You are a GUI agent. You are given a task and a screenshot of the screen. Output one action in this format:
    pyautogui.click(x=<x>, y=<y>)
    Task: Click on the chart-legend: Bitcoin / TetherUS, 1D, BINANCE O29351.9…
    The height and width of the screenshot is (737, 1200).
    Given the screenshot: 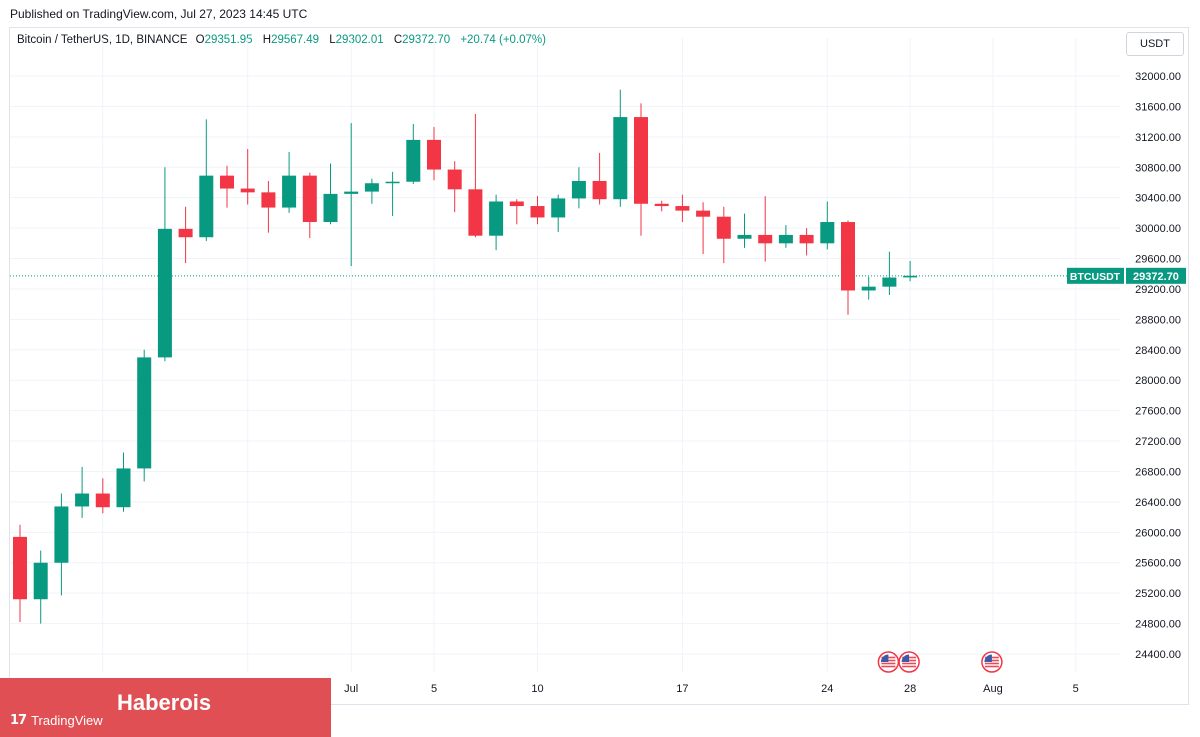 What is the action you would take?
    pyautogui.click(x=285, y=40)
    